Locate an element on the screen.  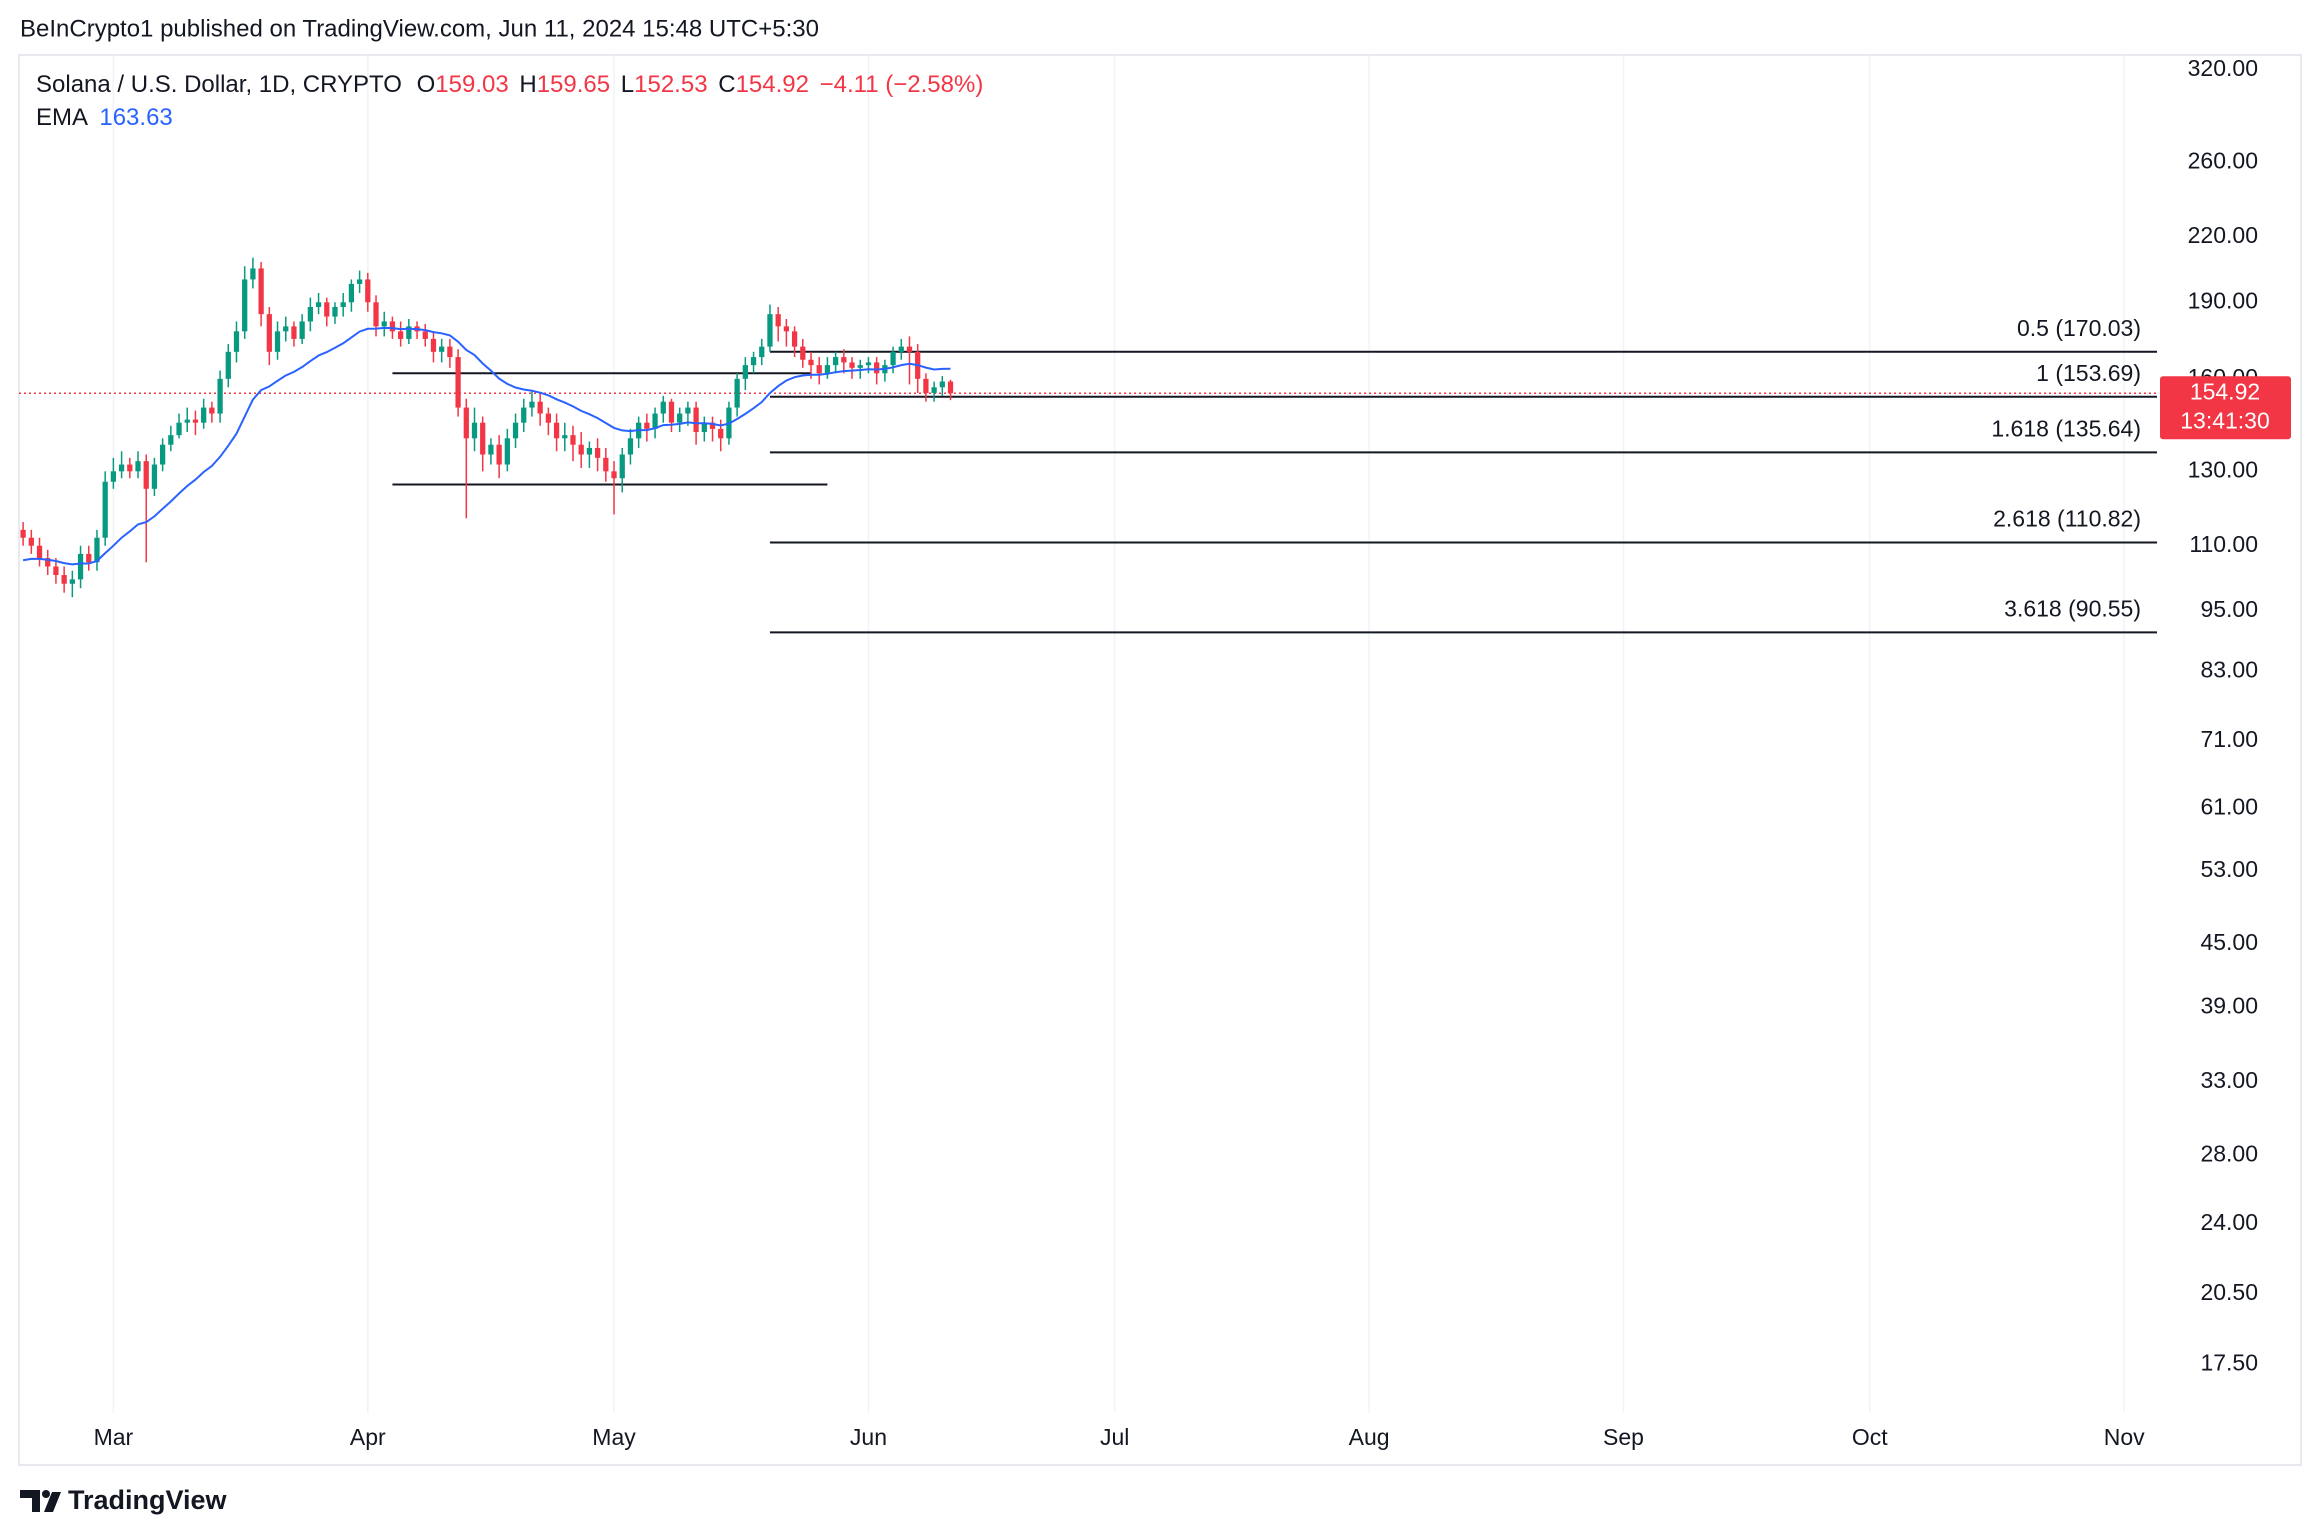
legend-key: H is located at coordinates (527, 84).